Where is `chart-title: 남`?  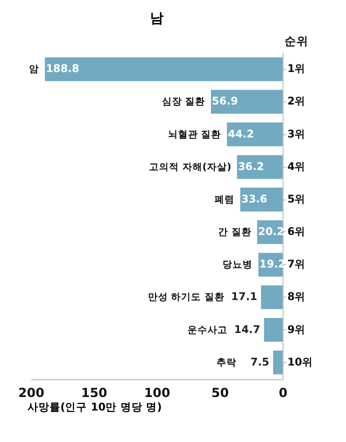
chart-title: 남 is located at coordinates (157, 19).